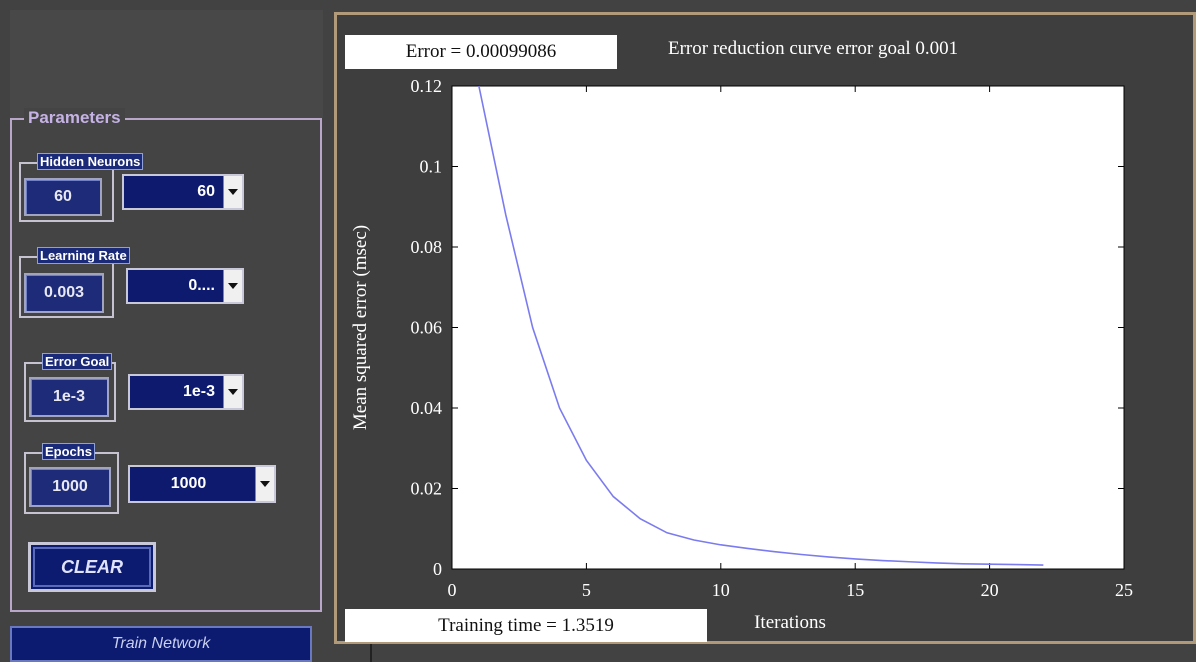 Image resolution: width=1196 pixels, height=662 pixels. Describe the element at coordinates (452, 590) in the screenshot. I see `x-tick-label: 0` at that location.